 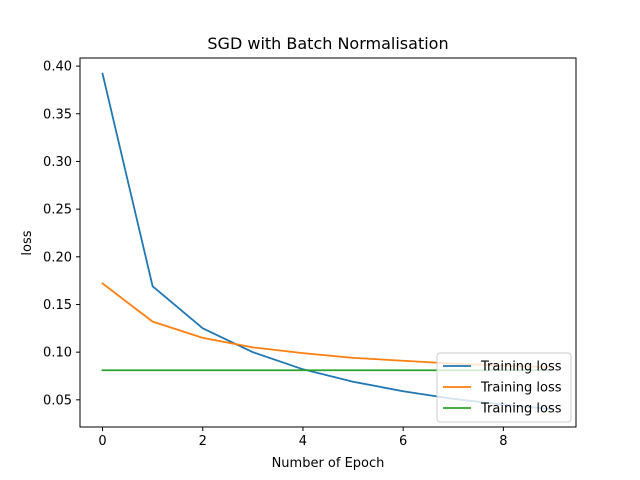 I want to click on y-tick-label: 0.25, so click(x=57, y=210).